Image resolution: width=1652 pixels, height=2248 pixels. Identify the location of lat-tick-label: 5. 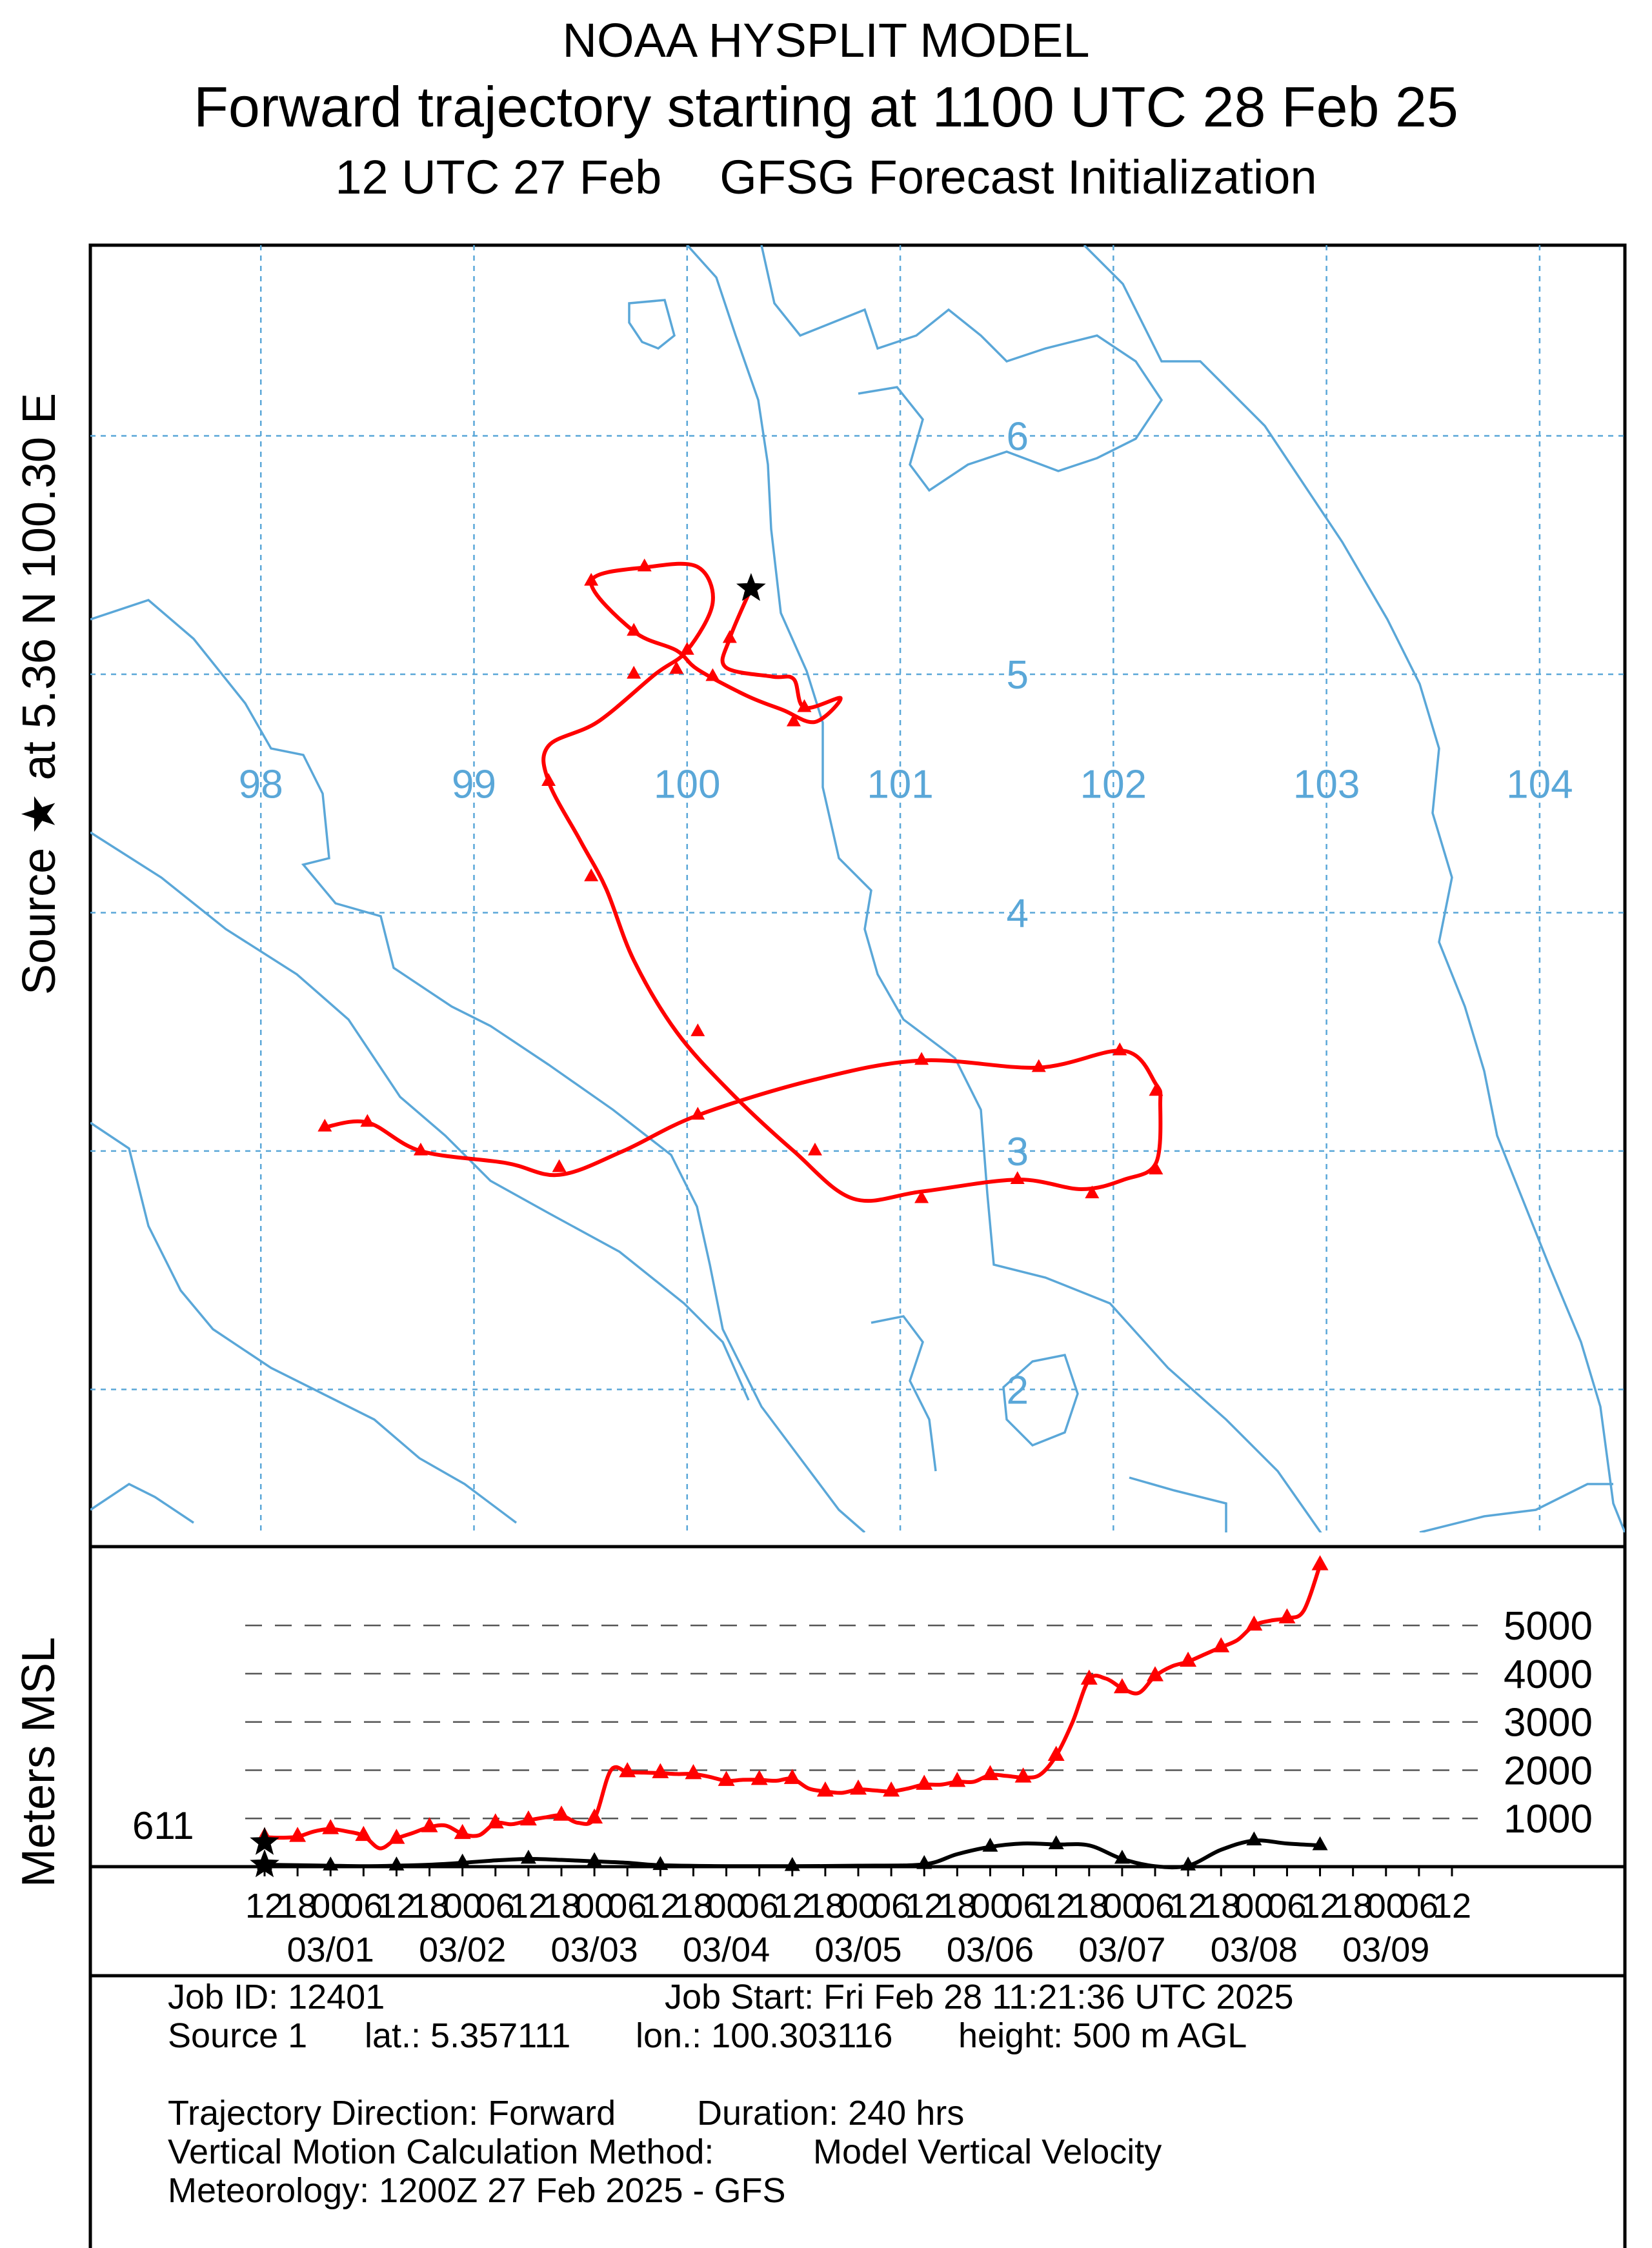
(1017, 675).